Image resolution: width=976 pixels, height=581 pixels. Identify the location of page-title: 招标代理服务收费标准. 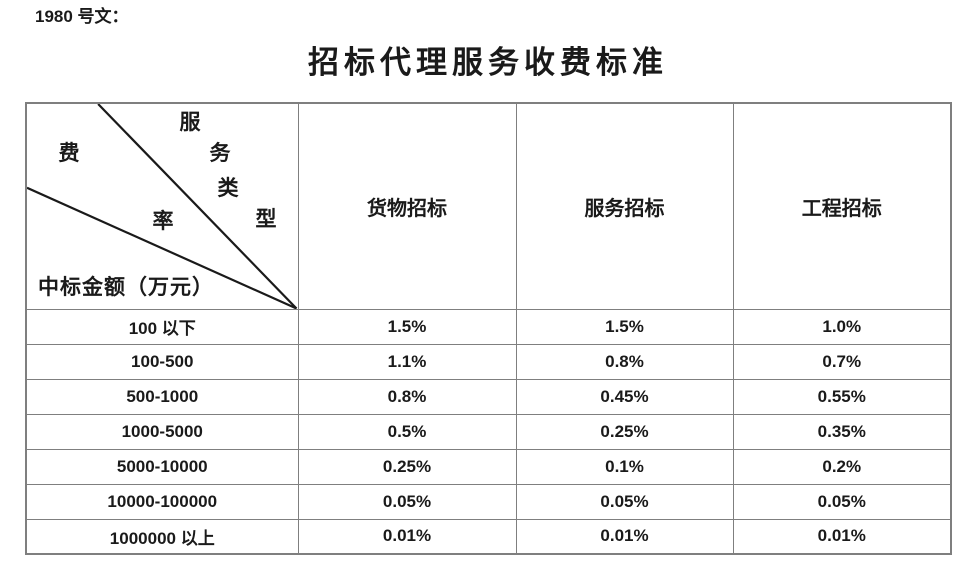
(488, 62).